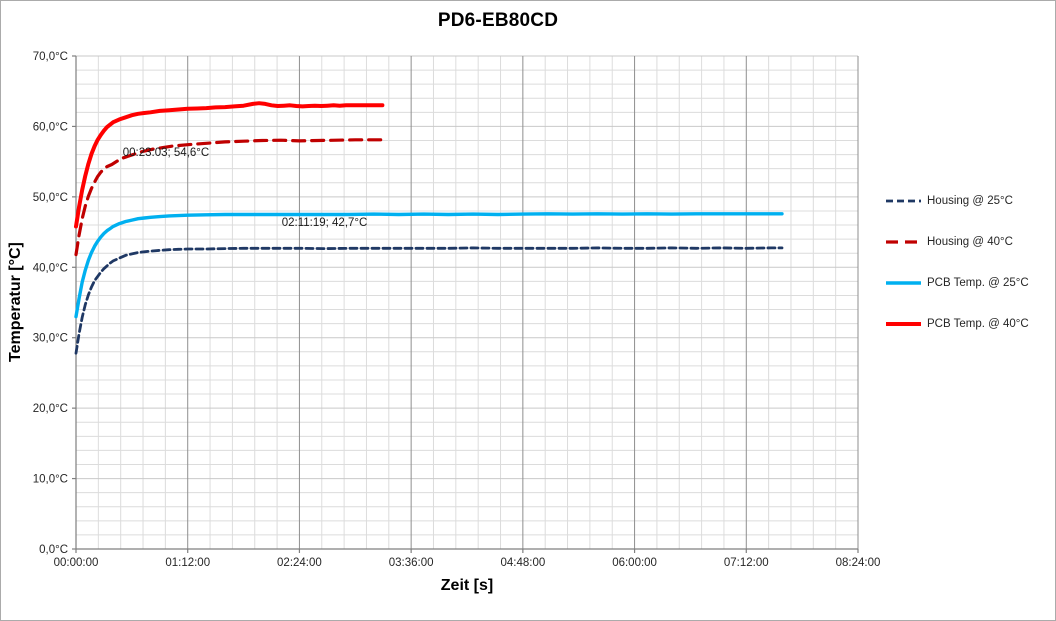 Image resolution: width=1056 pixels, height=621 pixels. What do you see at coordinates (970, 242) in the screenshot?
I see `legend-label: Housing @ 40°C` at bounding box center [970, 242].